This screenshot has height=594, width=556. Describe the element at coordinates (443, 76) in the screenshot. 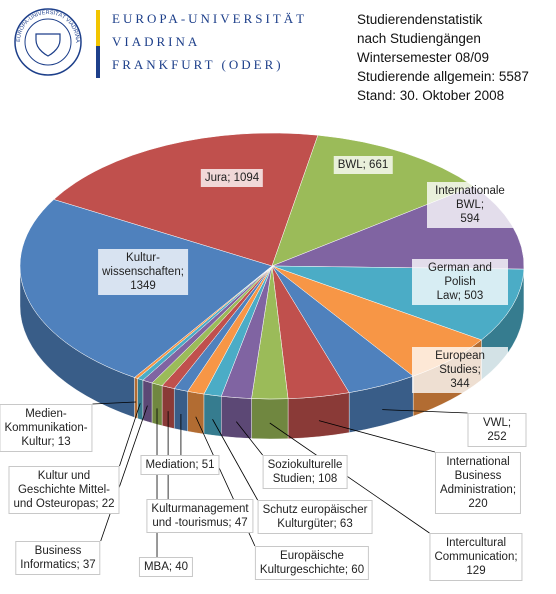

I see `title-line: Studierende allgemein: 5587` at that location.